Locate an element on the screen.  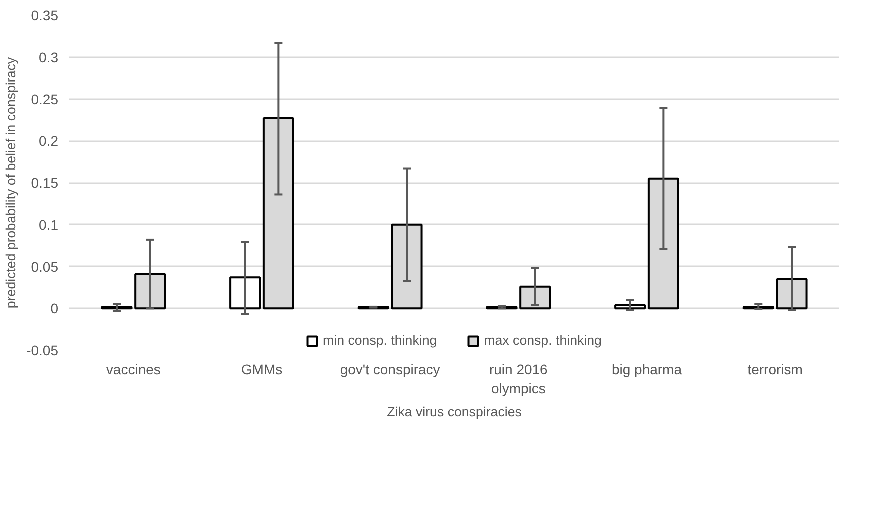
x-tick-label: vaccines is located at coordinates (133, 370).